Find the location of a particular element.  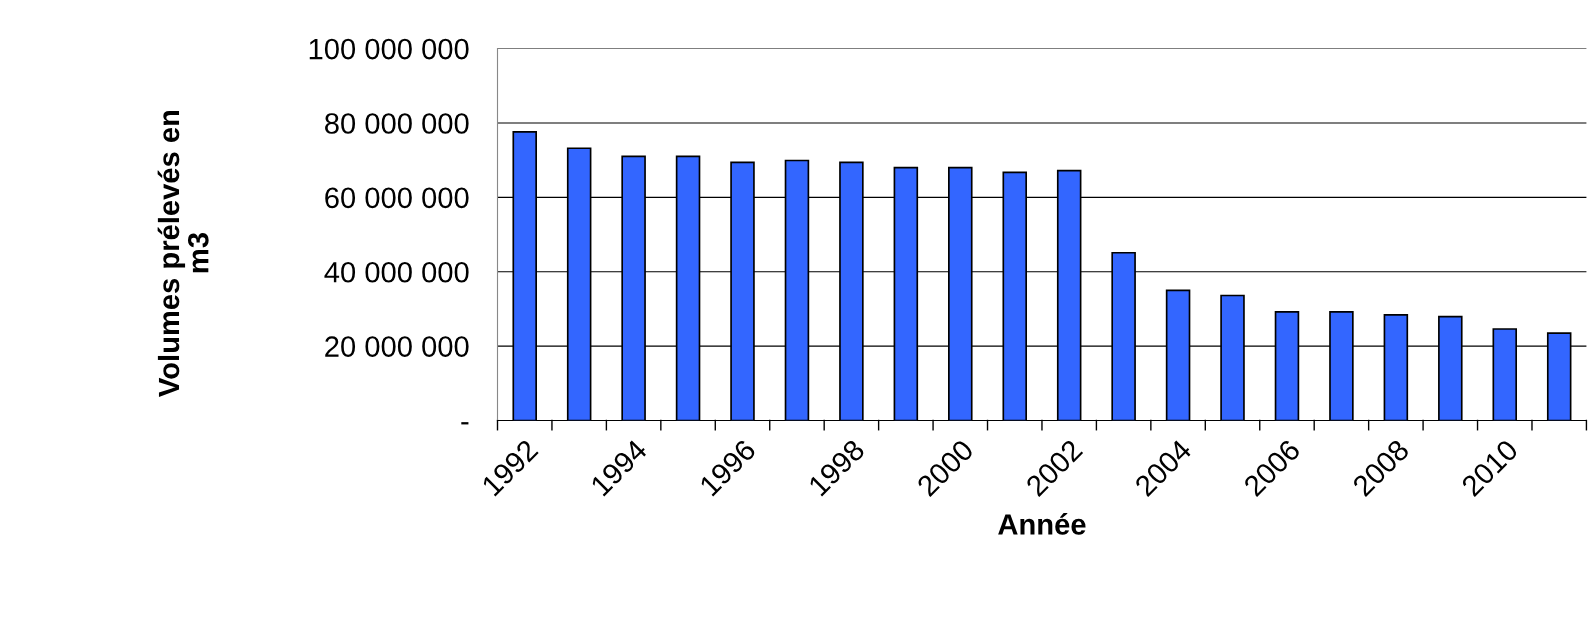

y-tick-label: - is located at coordinates (465, 423).